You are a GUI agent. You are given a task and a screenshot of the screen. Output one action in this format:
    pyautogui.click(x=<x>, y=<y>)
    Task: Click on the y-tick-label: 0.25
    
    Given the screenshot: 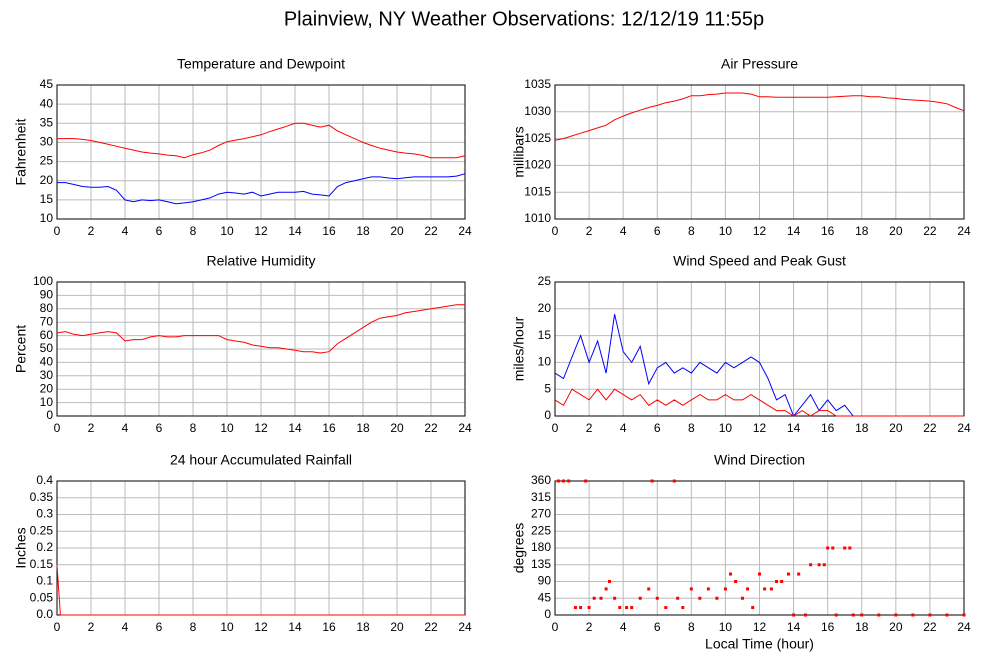 What is the action you would take?
    pyautogui.click(x=42, y=530)
    